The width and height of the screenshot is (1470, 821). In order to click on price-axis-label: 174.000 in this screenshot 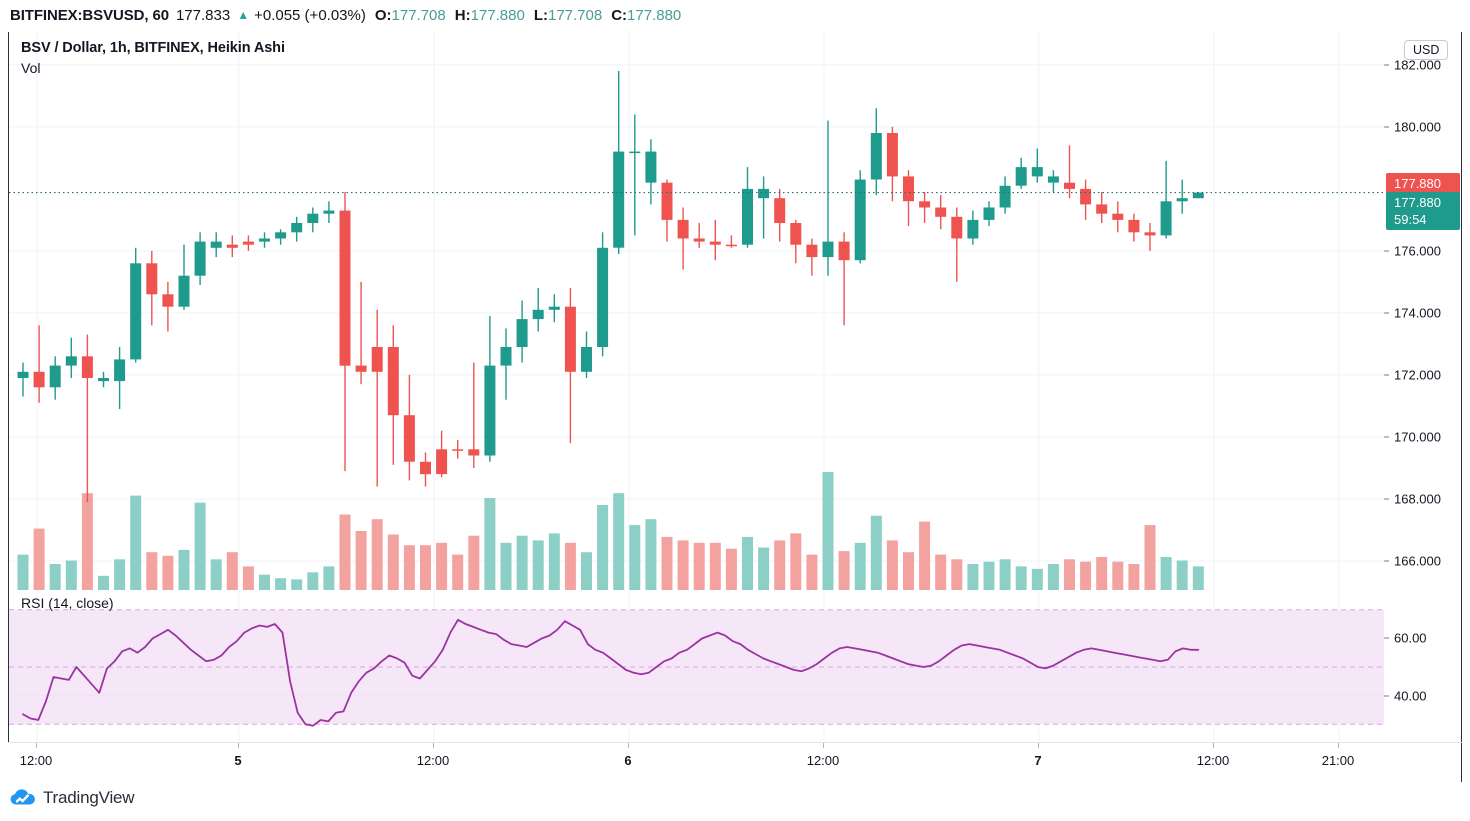, I will do `click(1417, 313)`.